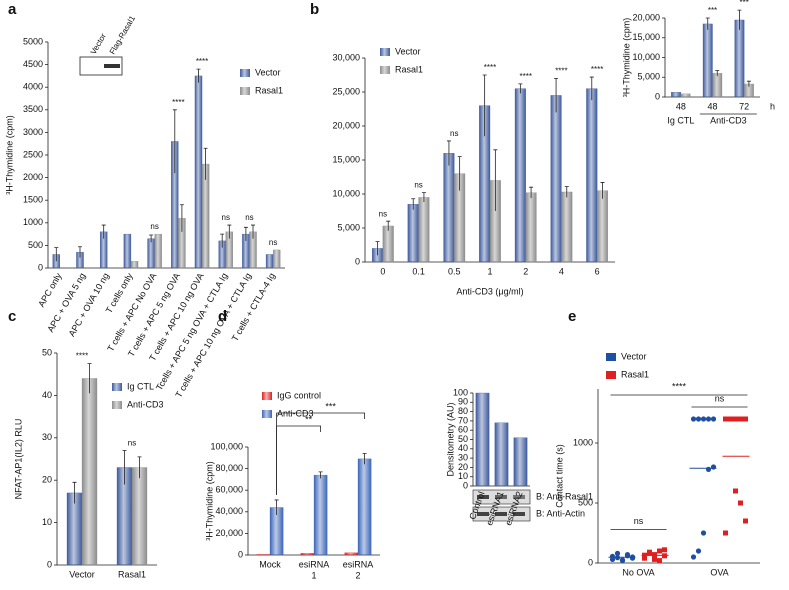 The width and height of the screenshot is (789, 590). Describe the element at coordinates (346, 159) in the screenshot. I see `y-tick-label: 15,000` at that location.